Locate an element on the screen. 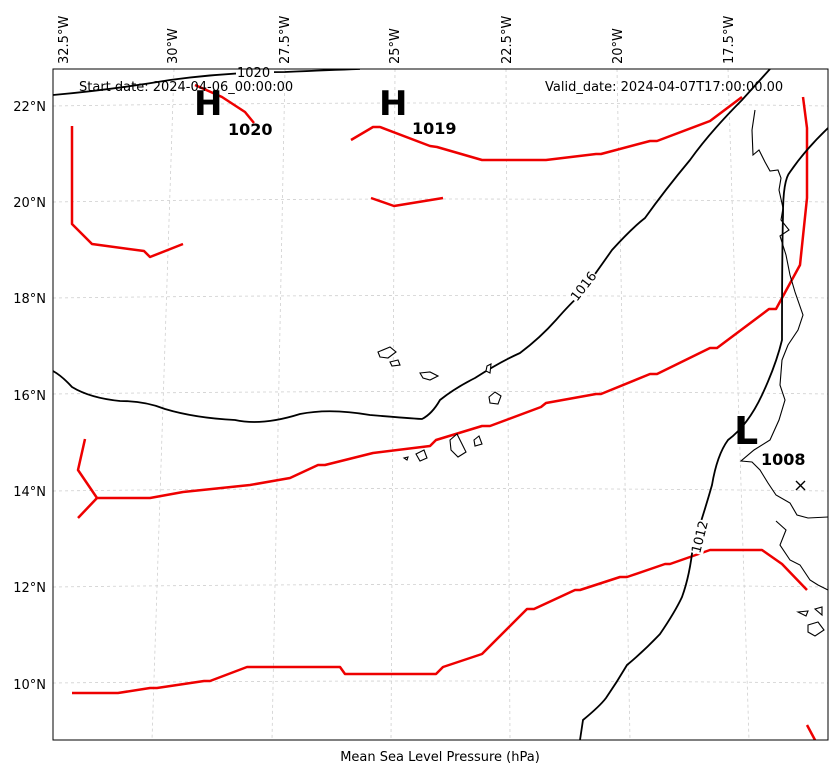 The width and height of the screenshot is (837, 783). lat-tick-label: 20°N is located at coordinates (29, 203).